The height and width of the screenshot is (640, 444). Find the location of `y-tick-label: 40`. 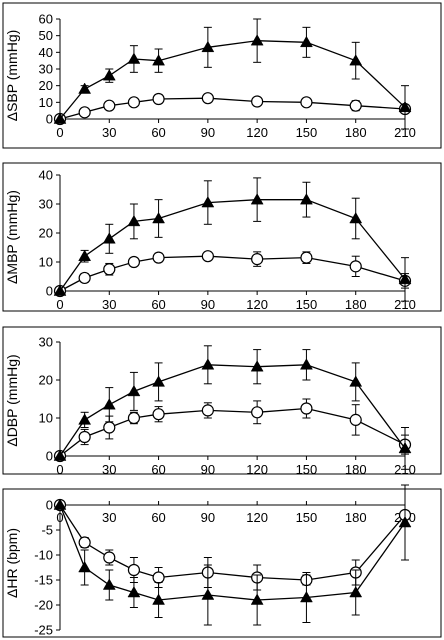

y-tick-label: 40 is located at coordinates (46, 52).